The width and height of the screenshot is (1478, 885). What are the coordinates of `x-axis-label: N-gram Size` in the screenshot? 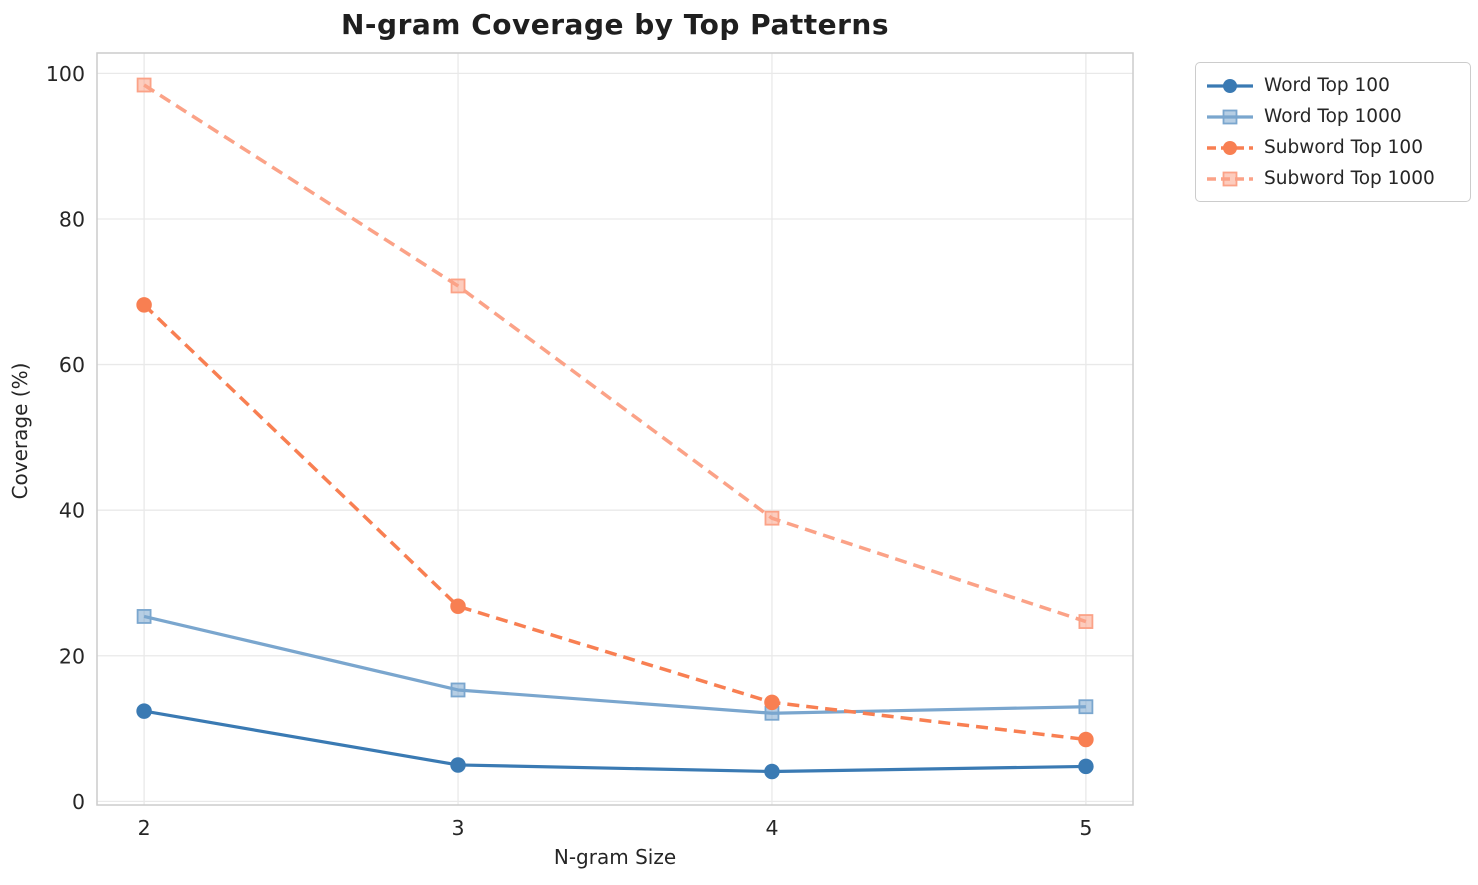 It's located at (615, 857).